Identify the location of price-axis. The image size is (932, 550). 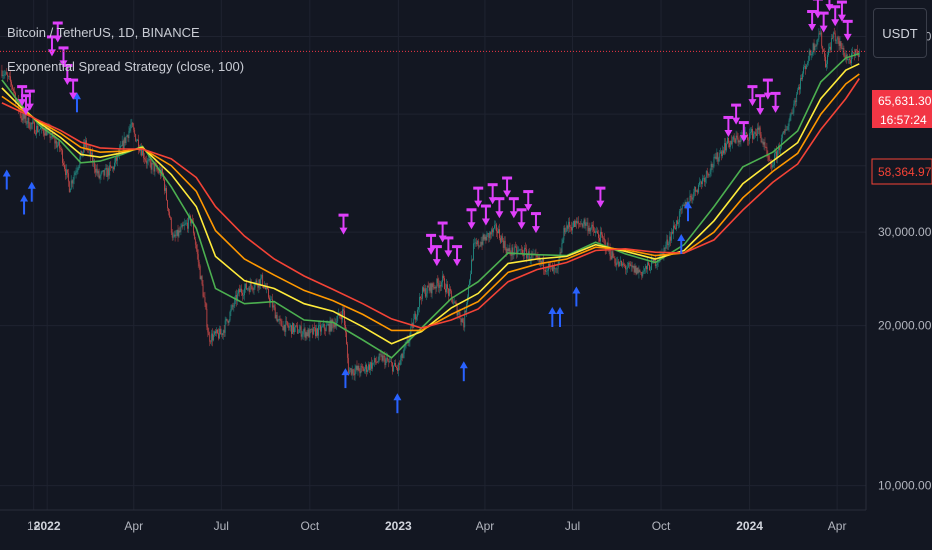
(899, 255).